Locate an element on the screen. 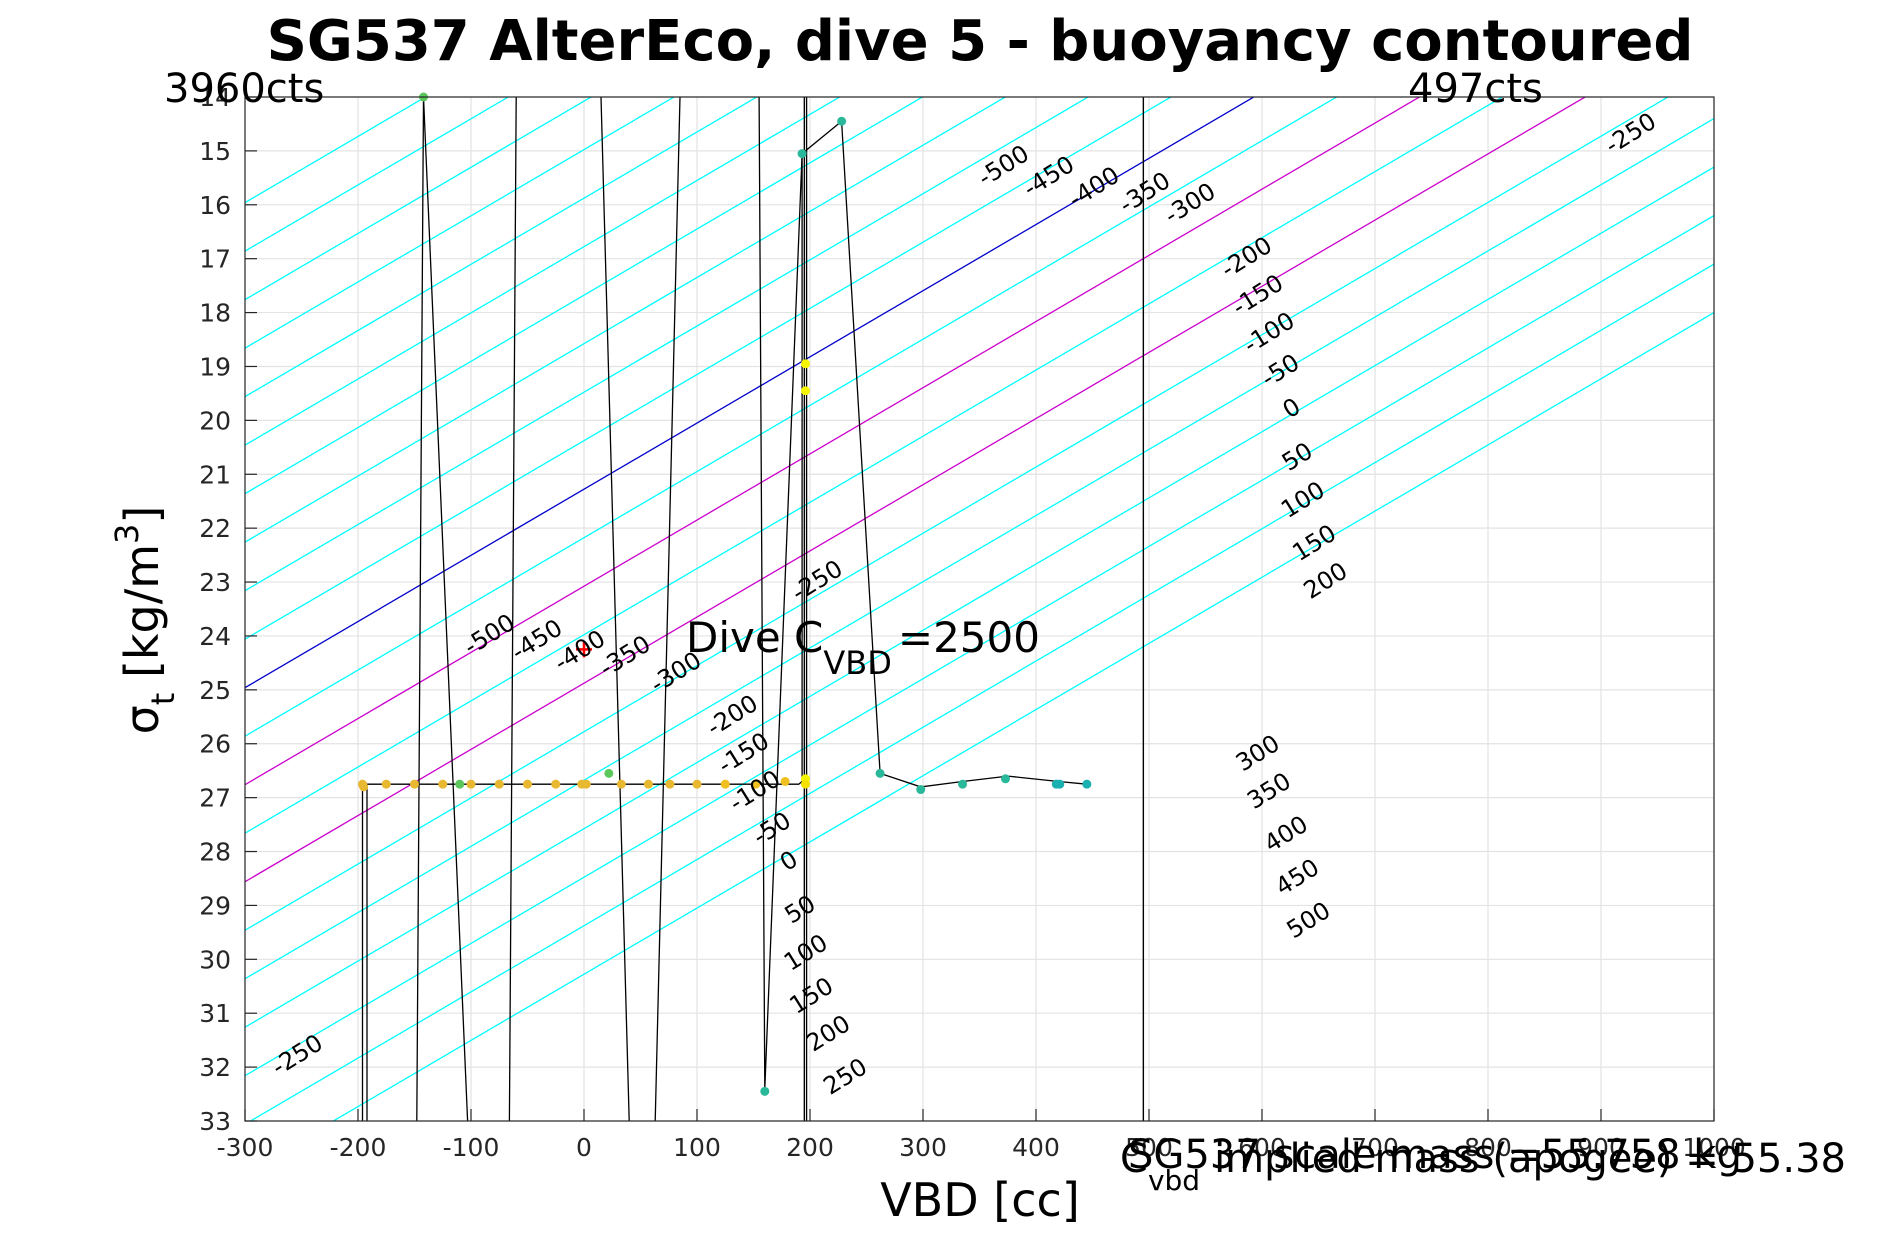 This screenshot has width=1890, height=1260. y-axis-label: σt [kg/m3] is located at coordinates (145, 620).